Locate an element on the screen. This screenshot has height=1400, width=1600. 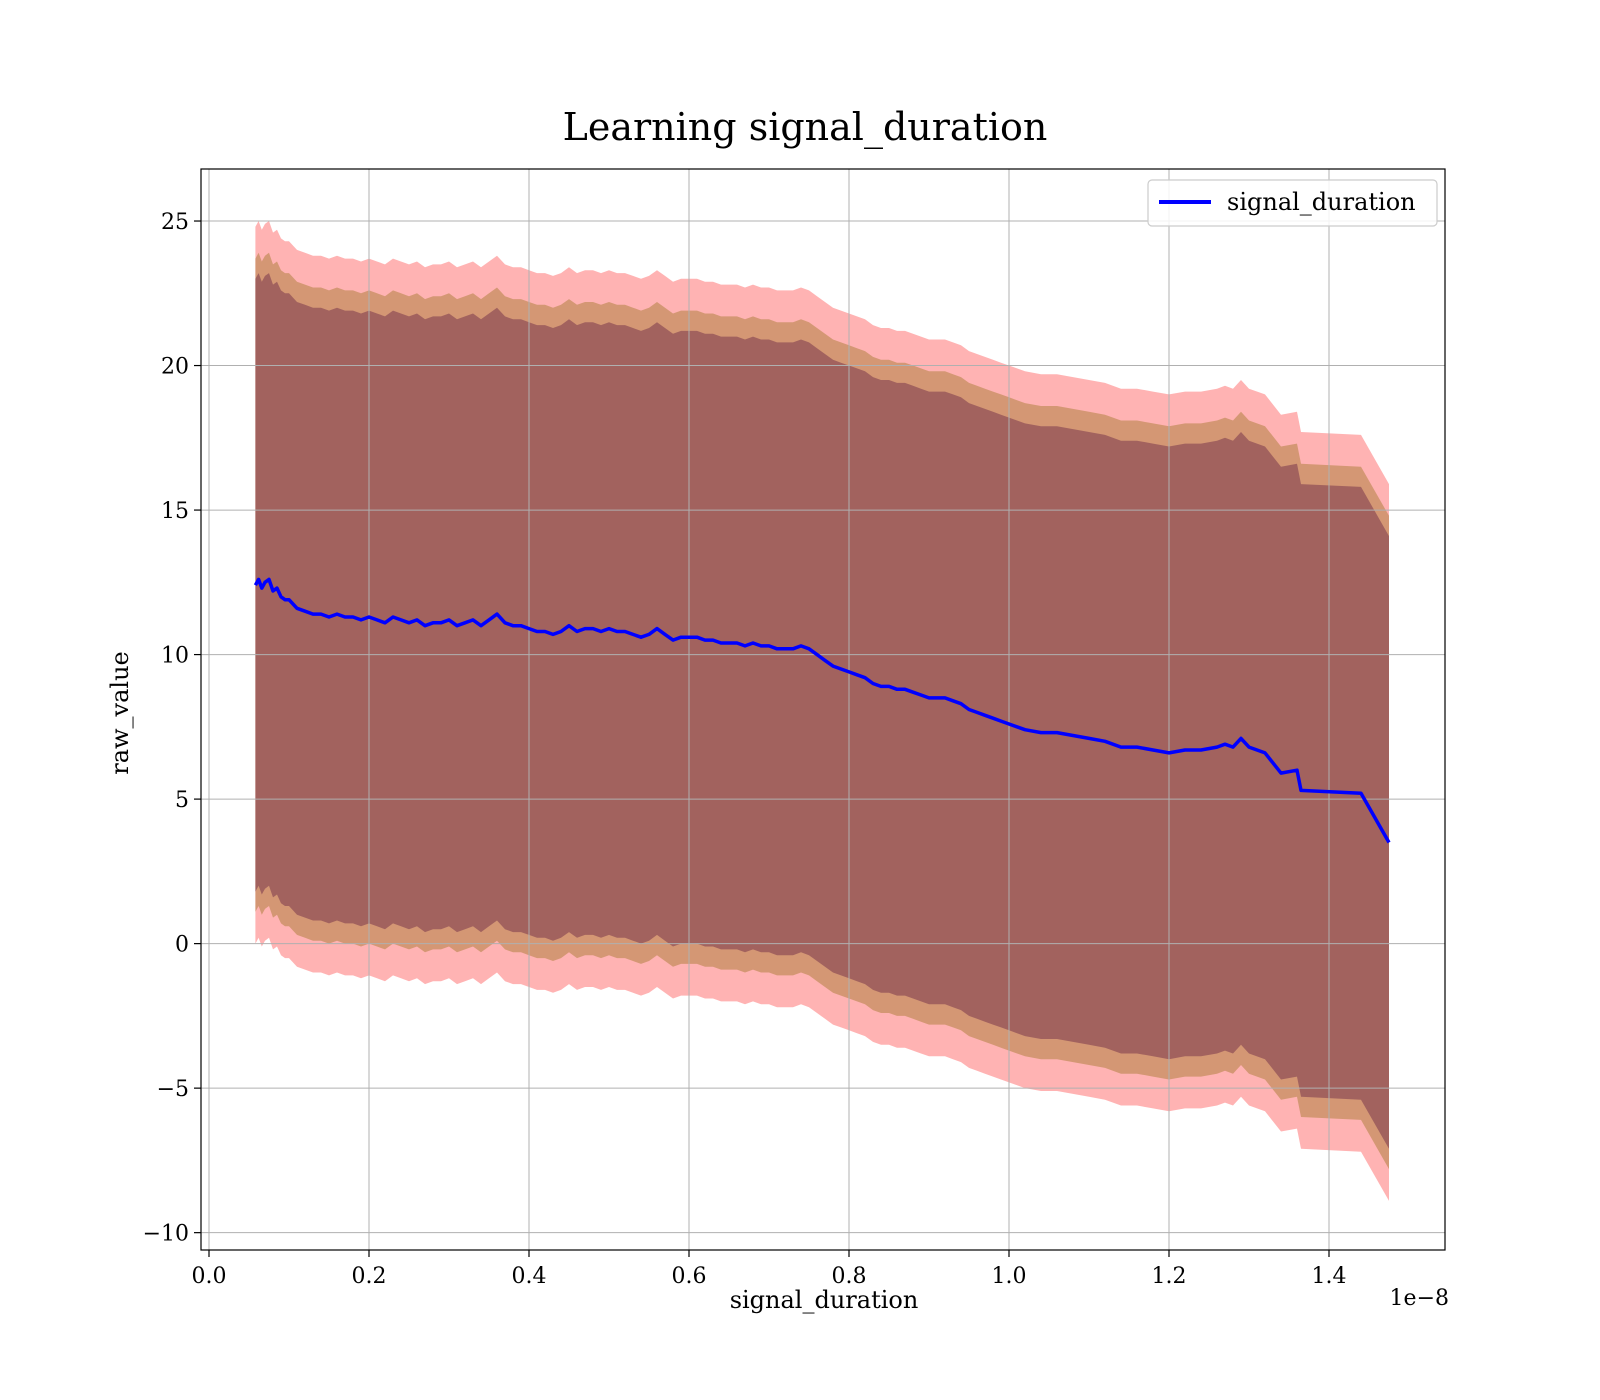
y-tick-label-6: 20 is located at coordinates (175, 367).